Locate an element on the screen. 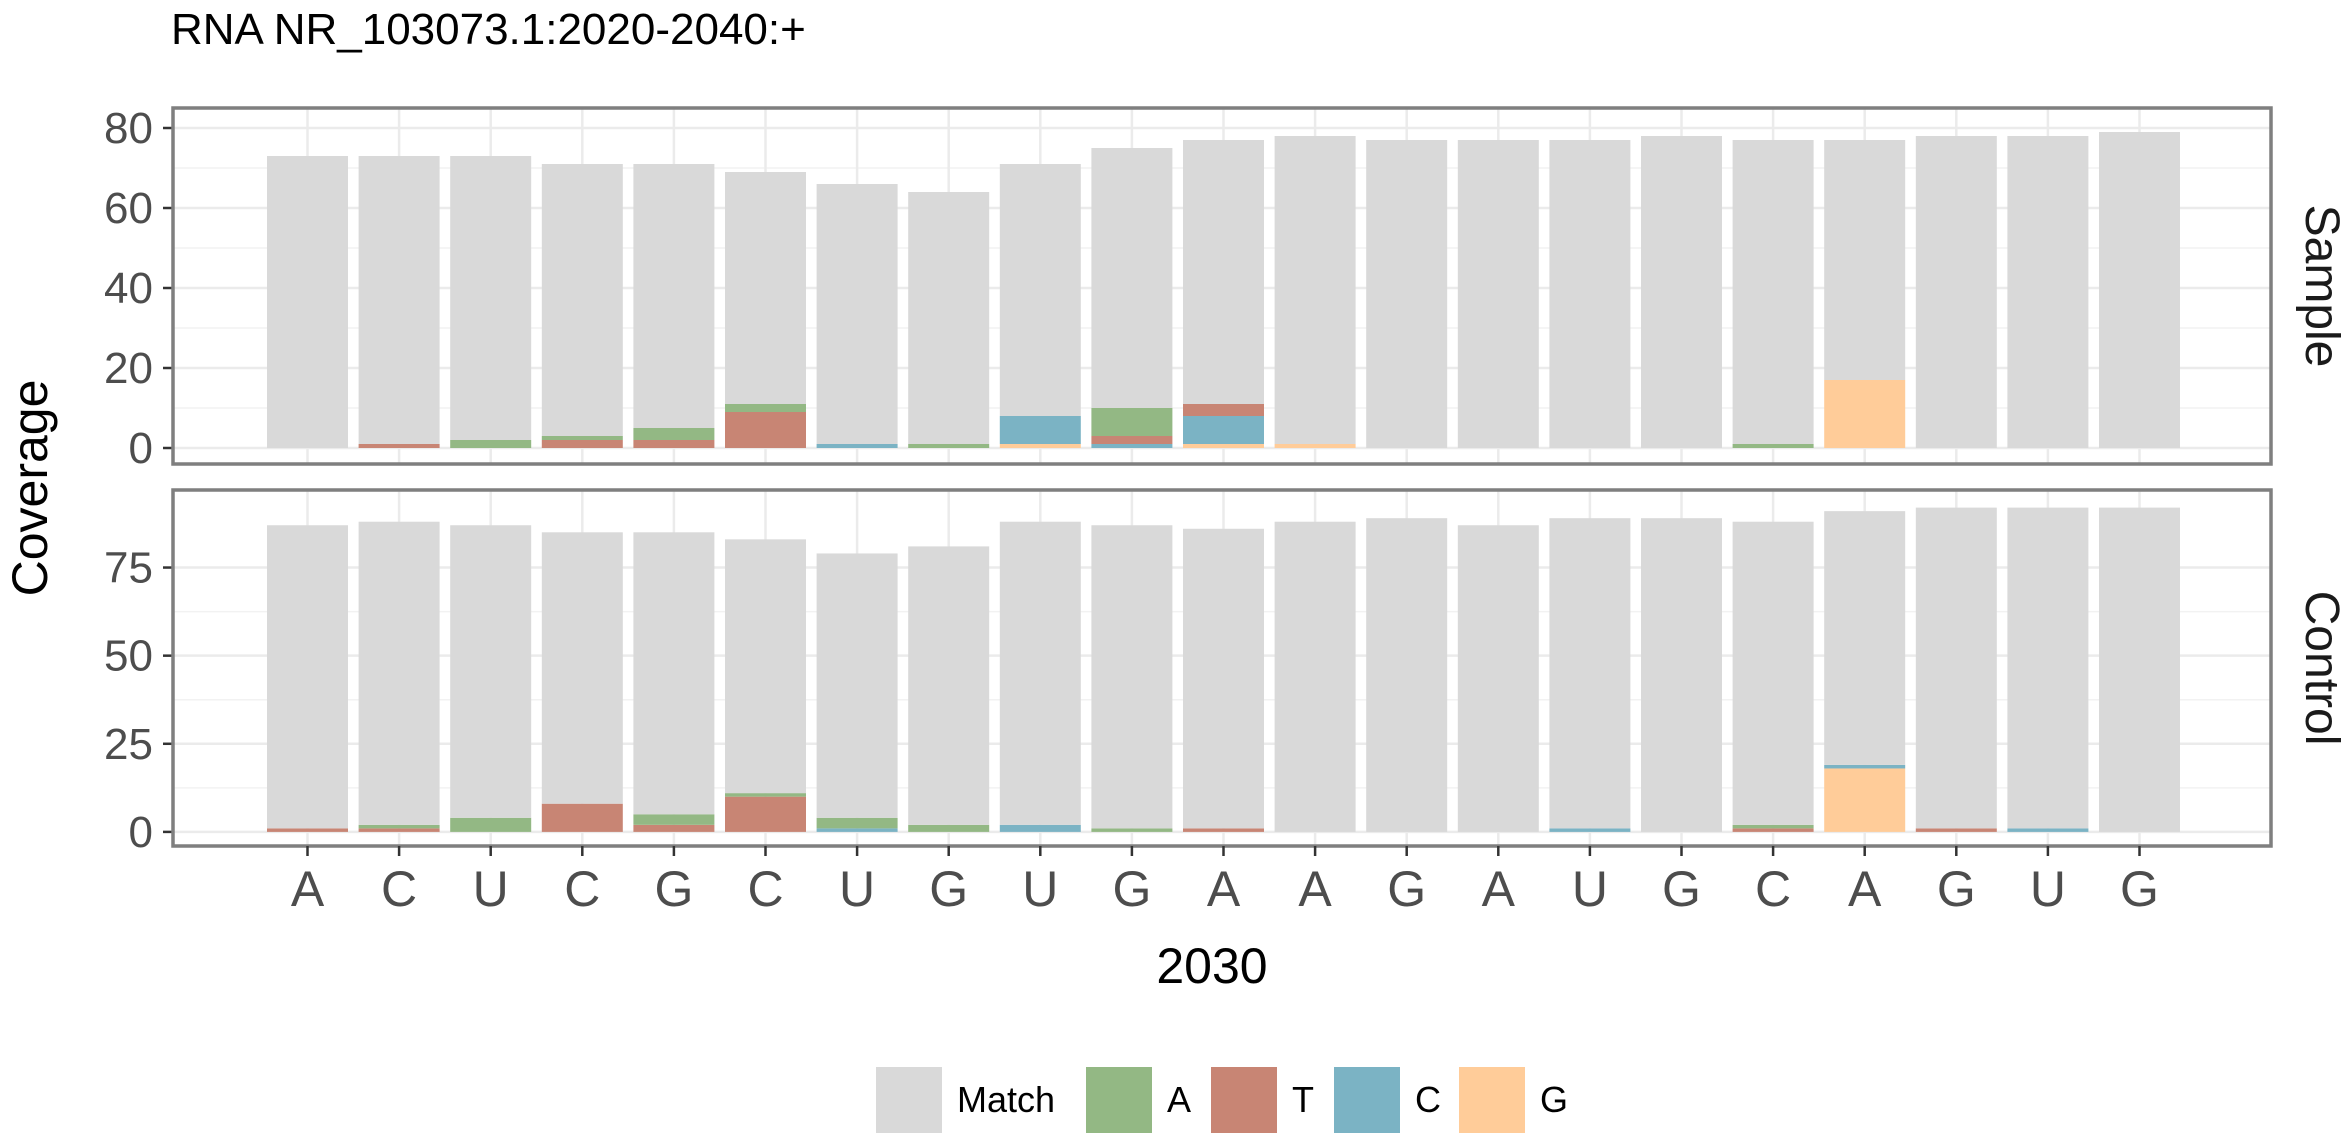 Image resolution: width=2346 pixels, height=1135 pixels. y-tick-label: 75 is located at coordinates (128, 568).